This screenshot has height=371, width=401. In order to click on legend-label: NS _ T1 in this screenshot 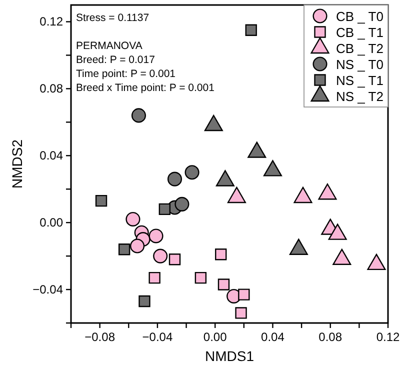, I will do `click(360, 80)`.